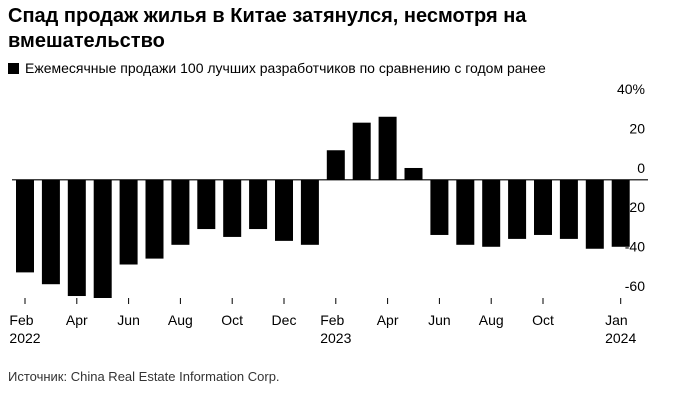 This screenshot has height=401, width=690. What do you see at coordinates (25, 329) in the screenshot?
I see `x-tick-label: Feb 2022` at bounding box center [25, 329].